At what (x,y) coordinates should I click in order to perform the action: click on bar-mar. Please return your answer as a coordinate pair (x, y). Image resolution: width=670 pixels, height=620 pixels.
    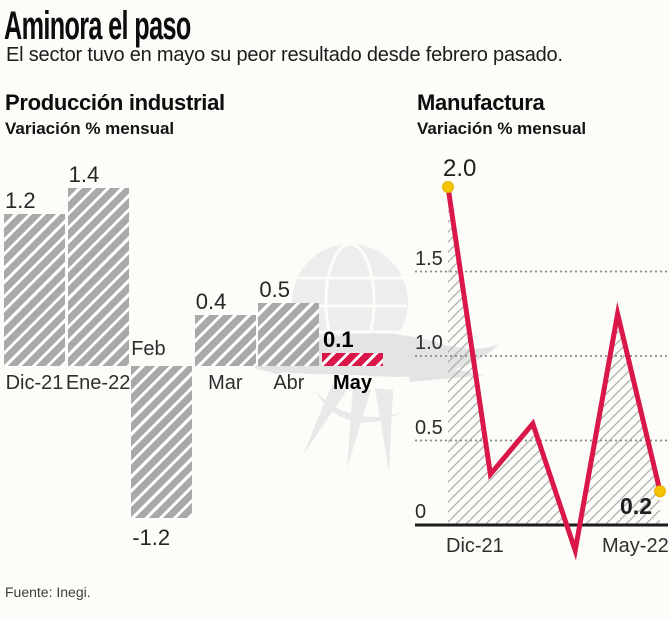
    Looking at the image, I should click on (225, 340).